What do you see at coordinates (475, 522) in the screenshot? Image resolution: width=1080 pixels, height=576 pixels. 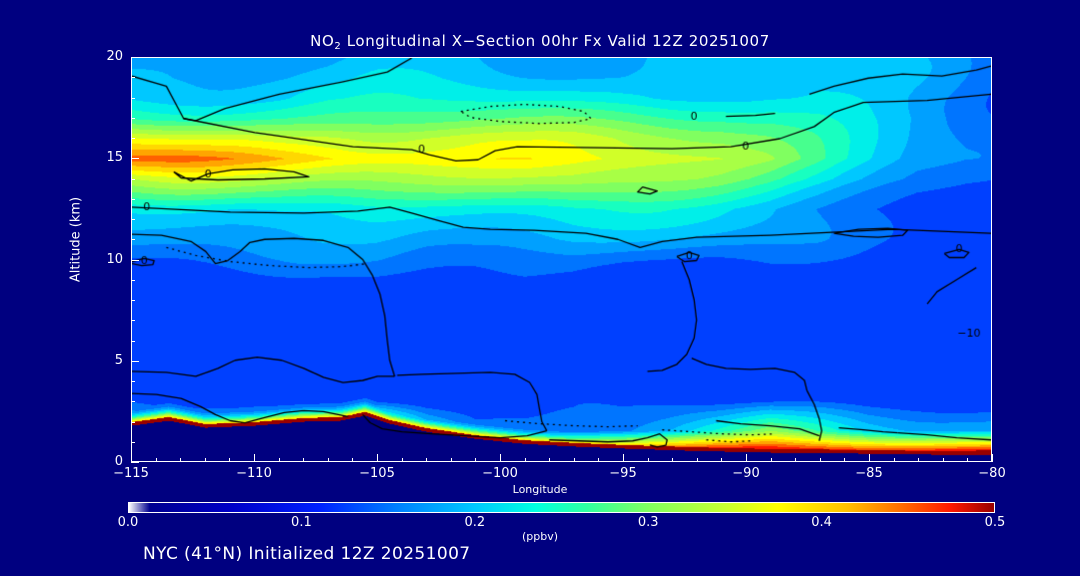 I see `colorbar-tick-label: 0.2` at bounding box center [475, 522].